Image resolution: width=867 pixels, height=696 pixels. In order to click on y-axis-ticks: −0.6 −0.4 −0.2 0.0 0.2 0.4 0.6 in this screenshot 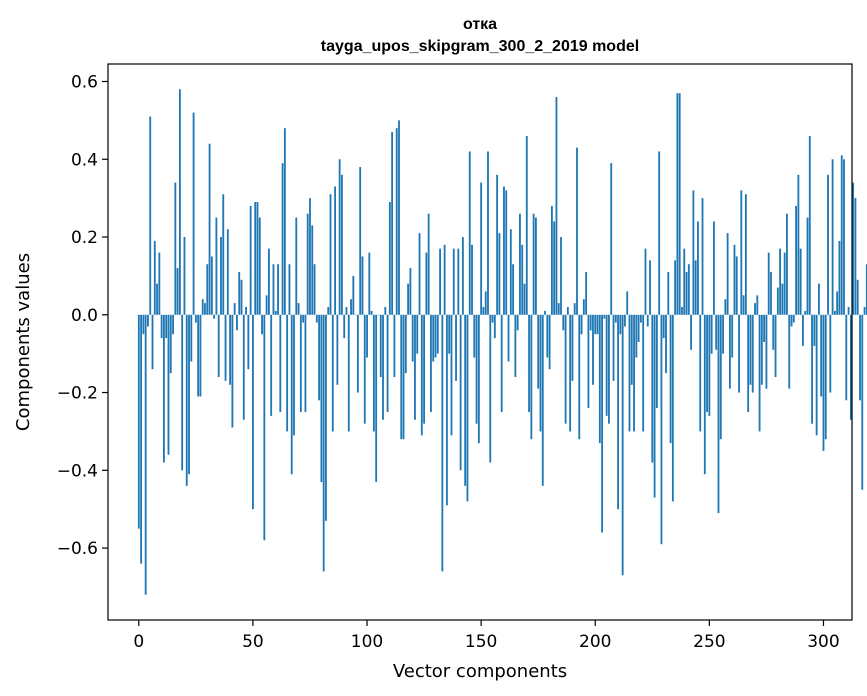, I will do `click(82, 315)`.